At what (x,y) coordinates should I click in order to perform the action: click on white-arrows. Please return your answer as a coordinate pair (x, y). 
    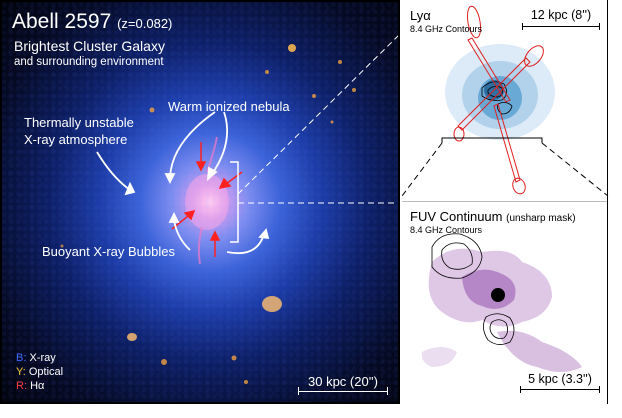
    Looking at the image, I should click on (183, 183).